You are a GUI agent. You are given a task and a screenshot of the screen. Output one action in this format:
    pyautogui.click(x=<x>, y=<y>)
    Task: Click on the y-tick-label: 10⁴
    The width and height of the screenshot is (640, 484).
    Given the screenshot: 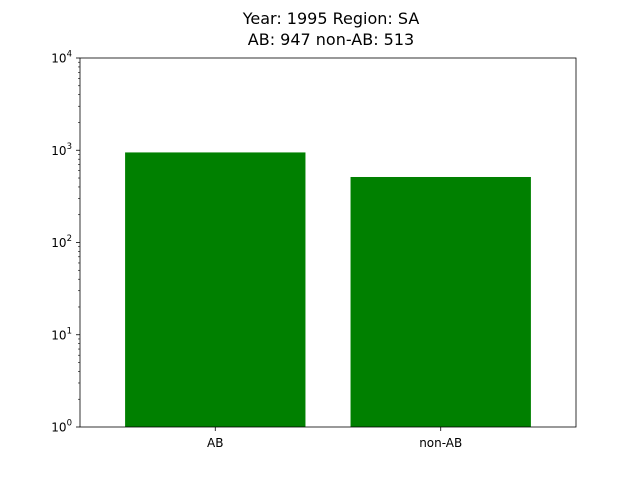 What is the action you would take?
    pyautogui.click(x=61, y=58)
    